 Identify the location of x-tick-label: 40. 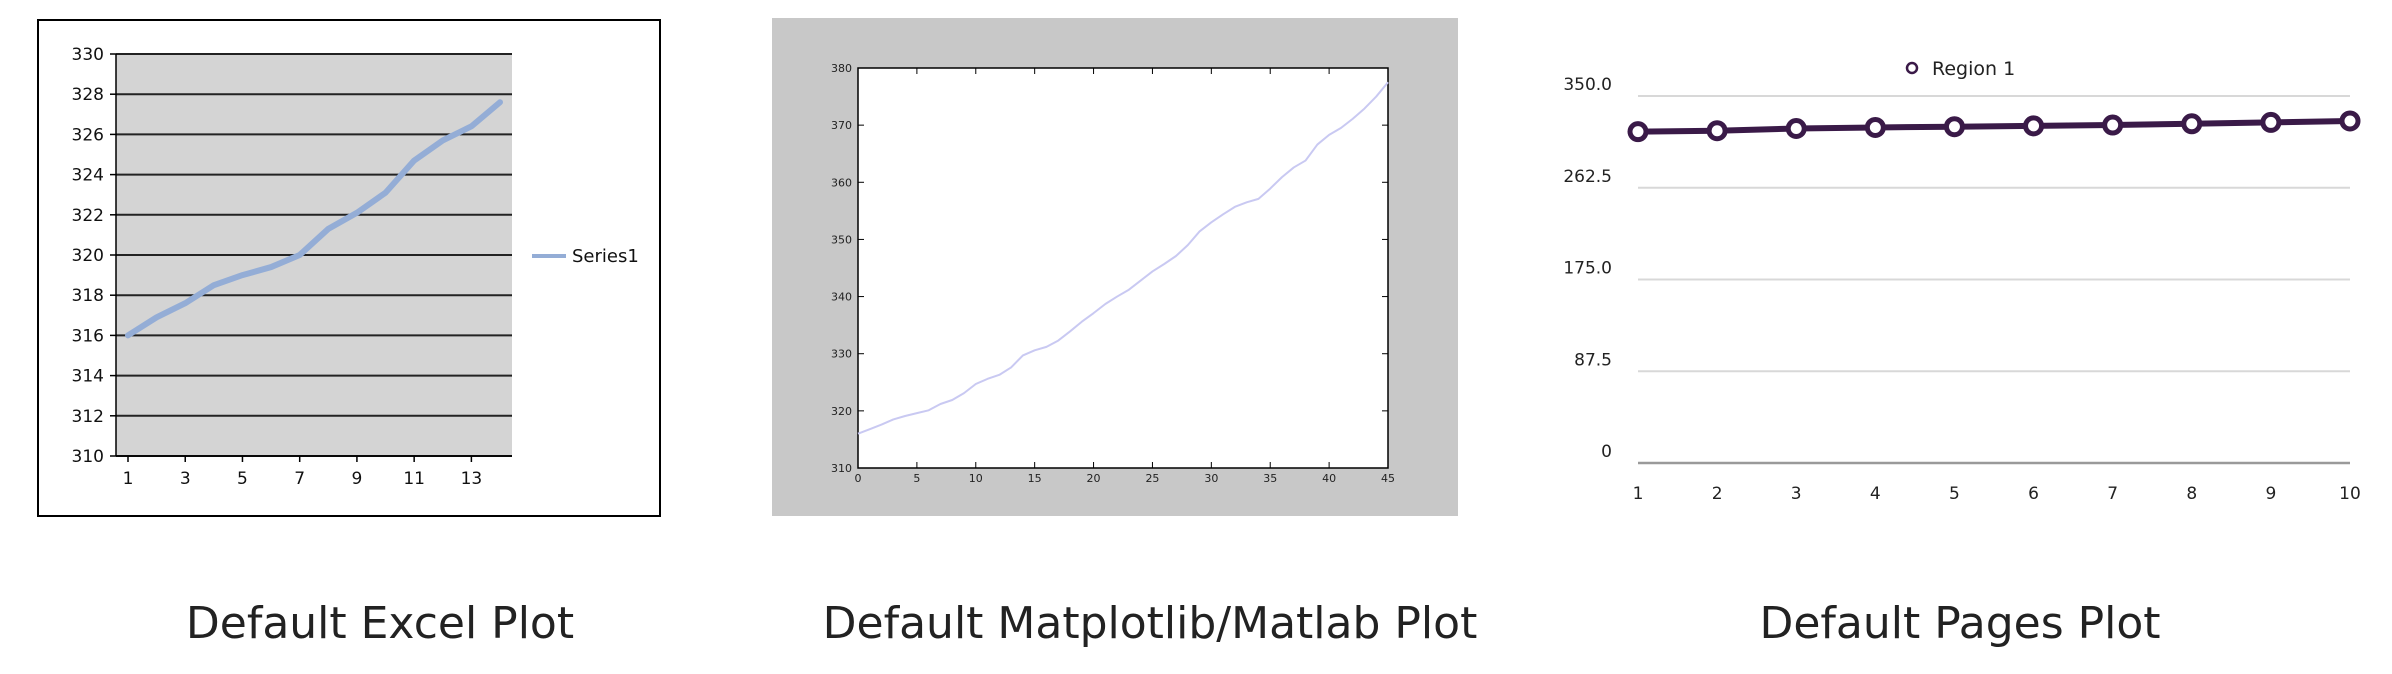
(1329, 478).